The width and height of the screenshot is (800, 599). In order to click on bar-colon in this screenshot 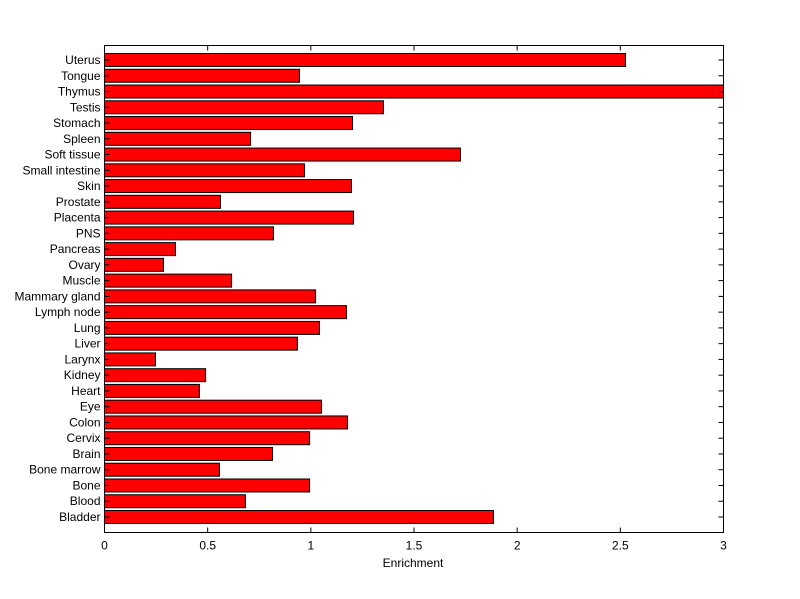, I will do `click(226, 422)`.